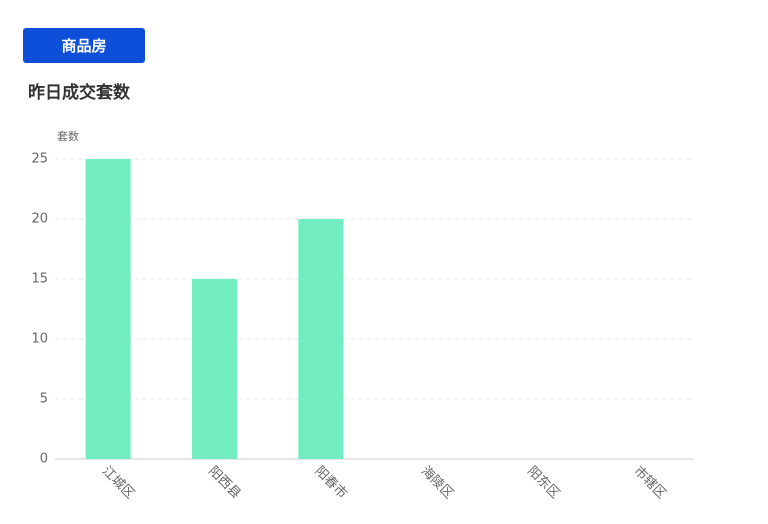 Image resolution: width=768 pixels, height=524 pixels. I want to click on x-tick-label: 江城区, so click(118, 483).